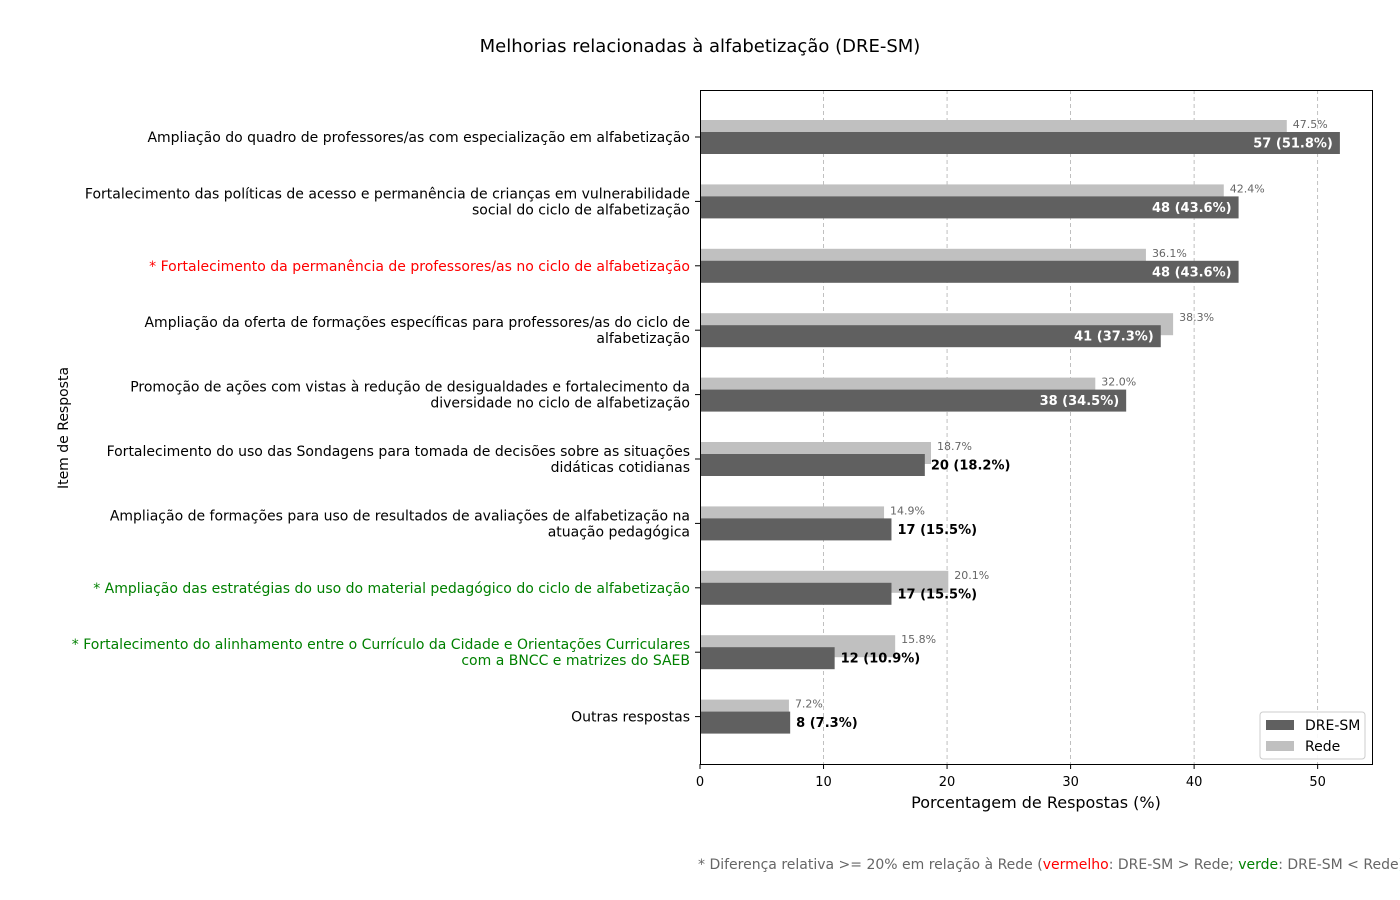  What do you see at coordinates (907, 510) in the screenshot?
I see `bar-label-rede: 14.9%` at bounding box center [907, 510].